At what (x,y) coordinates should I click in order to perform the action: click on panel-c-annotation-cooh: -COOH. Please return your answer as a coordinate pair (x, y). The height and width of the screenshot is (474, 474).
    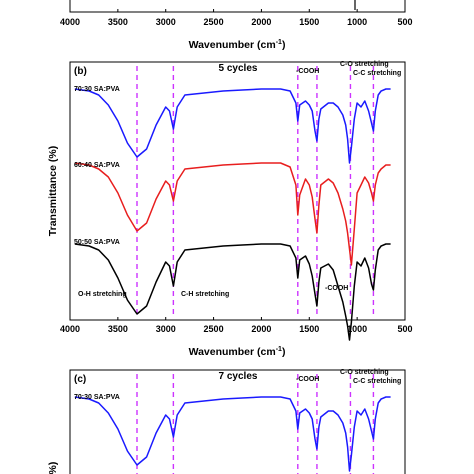
    Looking at the image, I should click on (307, 379).